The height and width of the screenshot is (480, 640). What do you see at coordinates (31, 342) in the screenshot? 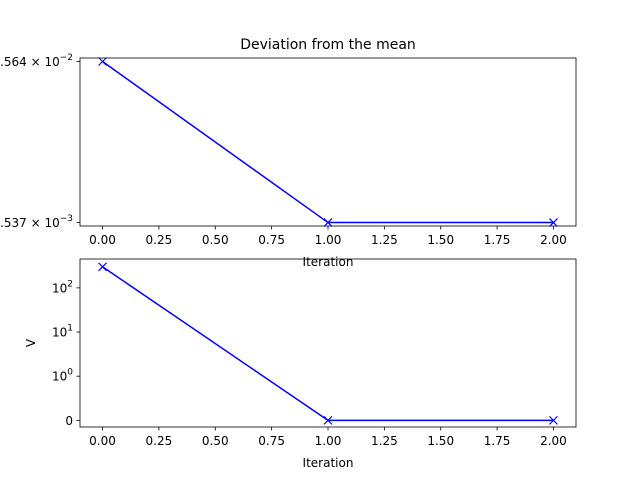
I see `y-axis-label: V` at bounding box center [31, 342].